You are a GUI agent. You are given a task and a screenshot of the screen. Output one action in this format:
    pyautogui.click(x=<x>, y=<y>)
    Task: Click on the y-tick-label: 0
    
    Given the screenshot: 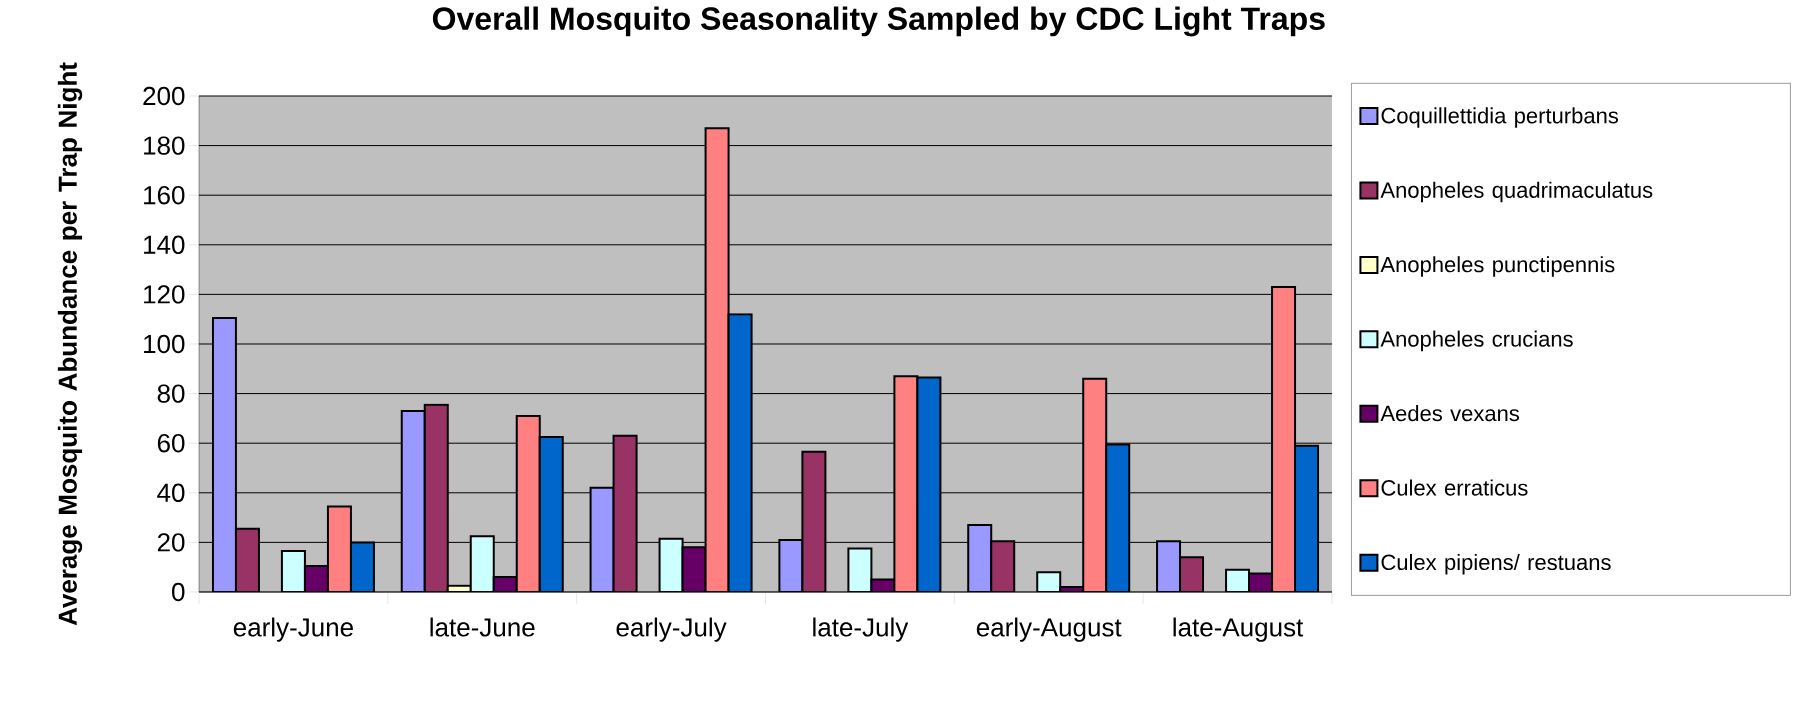 What is the action you would take?
    pyautogui.click(x=178, y=592)
    